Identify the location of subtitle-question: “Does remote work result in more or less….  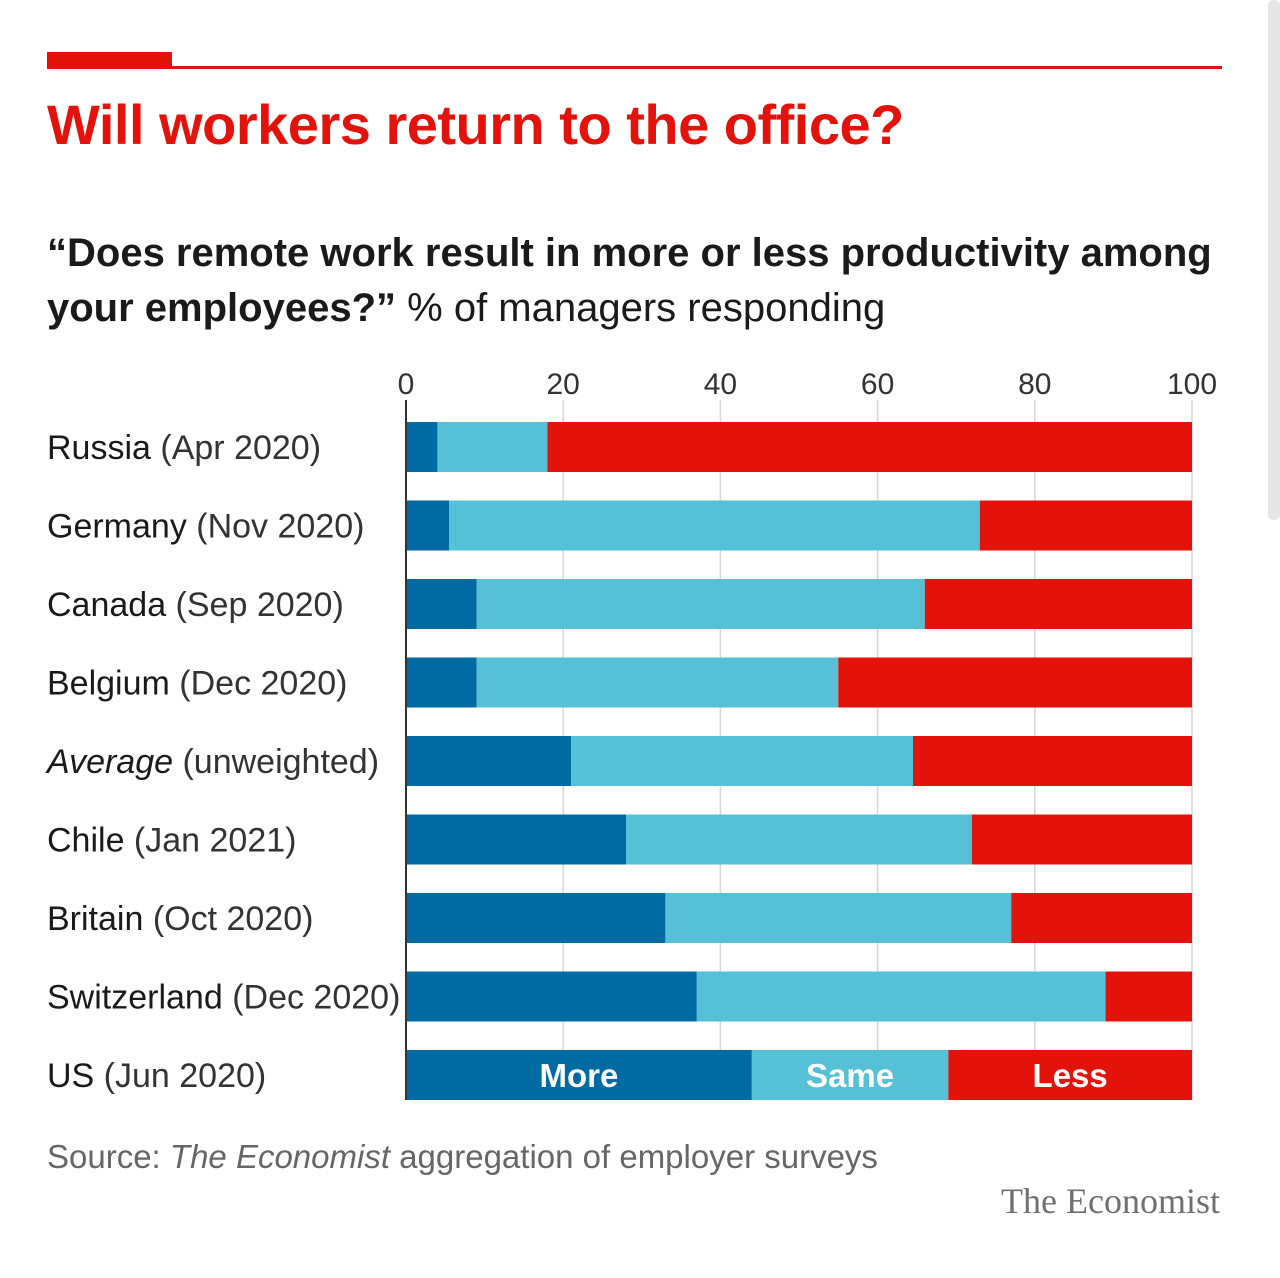
(629, 280).